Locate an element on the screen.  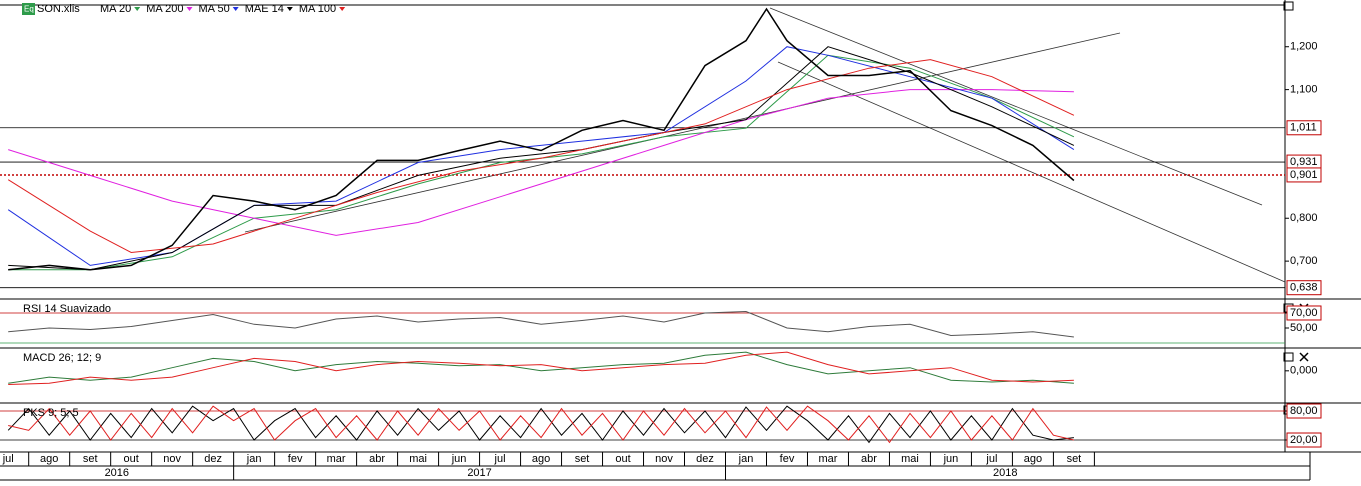
y-tick-label: 70,00 is located at coordinates (1304, 313).